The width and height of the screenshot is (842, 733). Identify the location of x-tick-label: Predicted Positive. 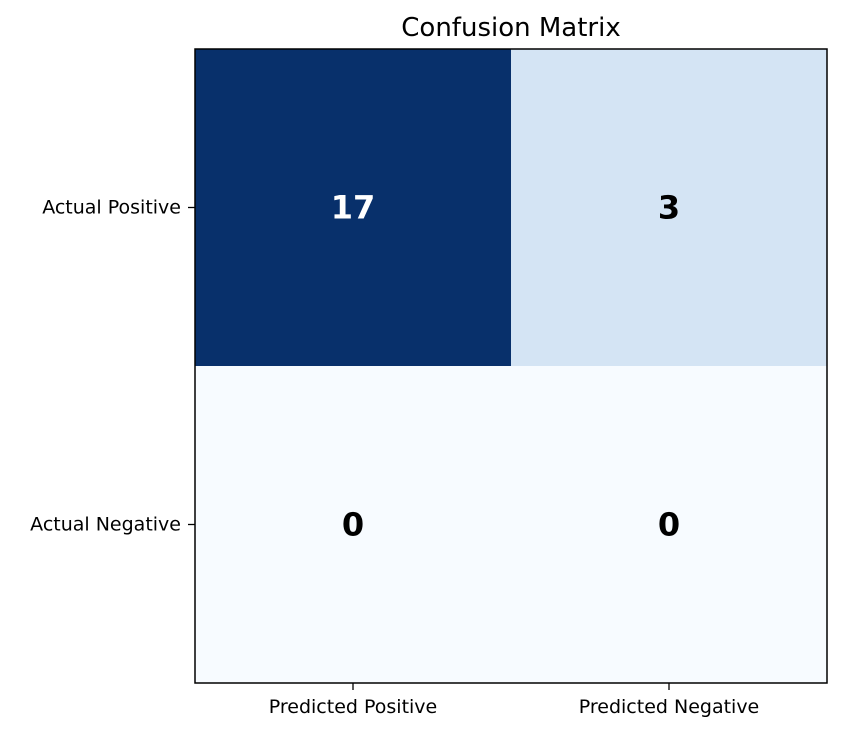
(353, 707).